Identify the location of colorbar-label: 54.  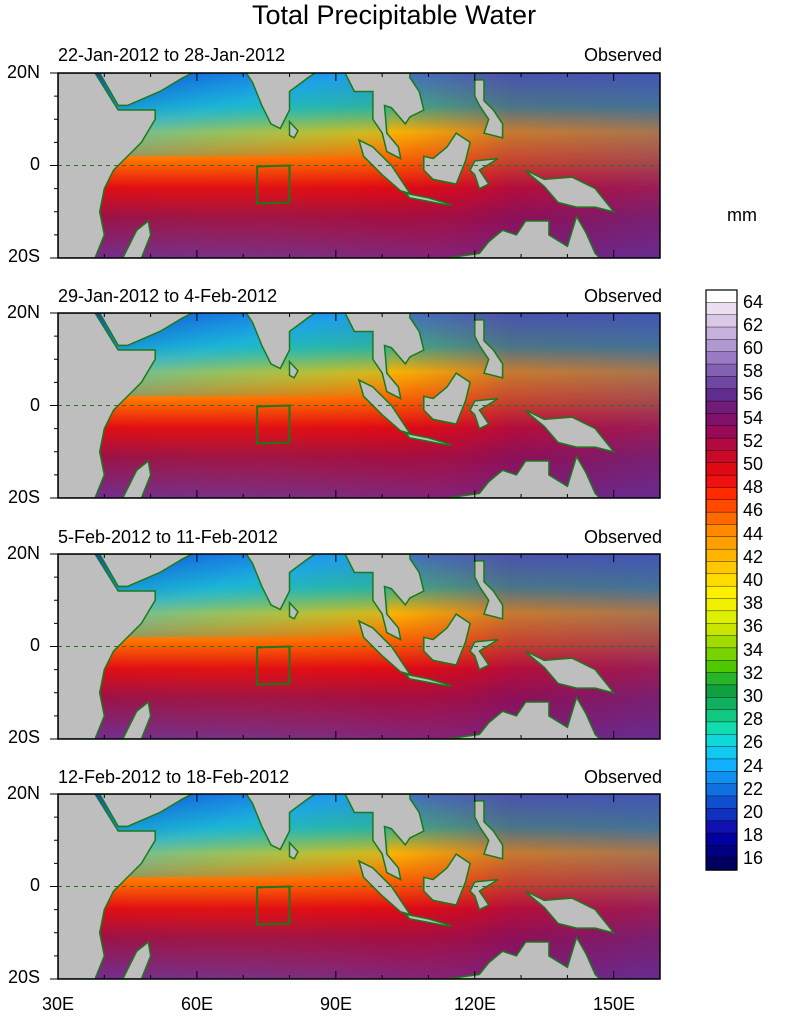
(753, 417).